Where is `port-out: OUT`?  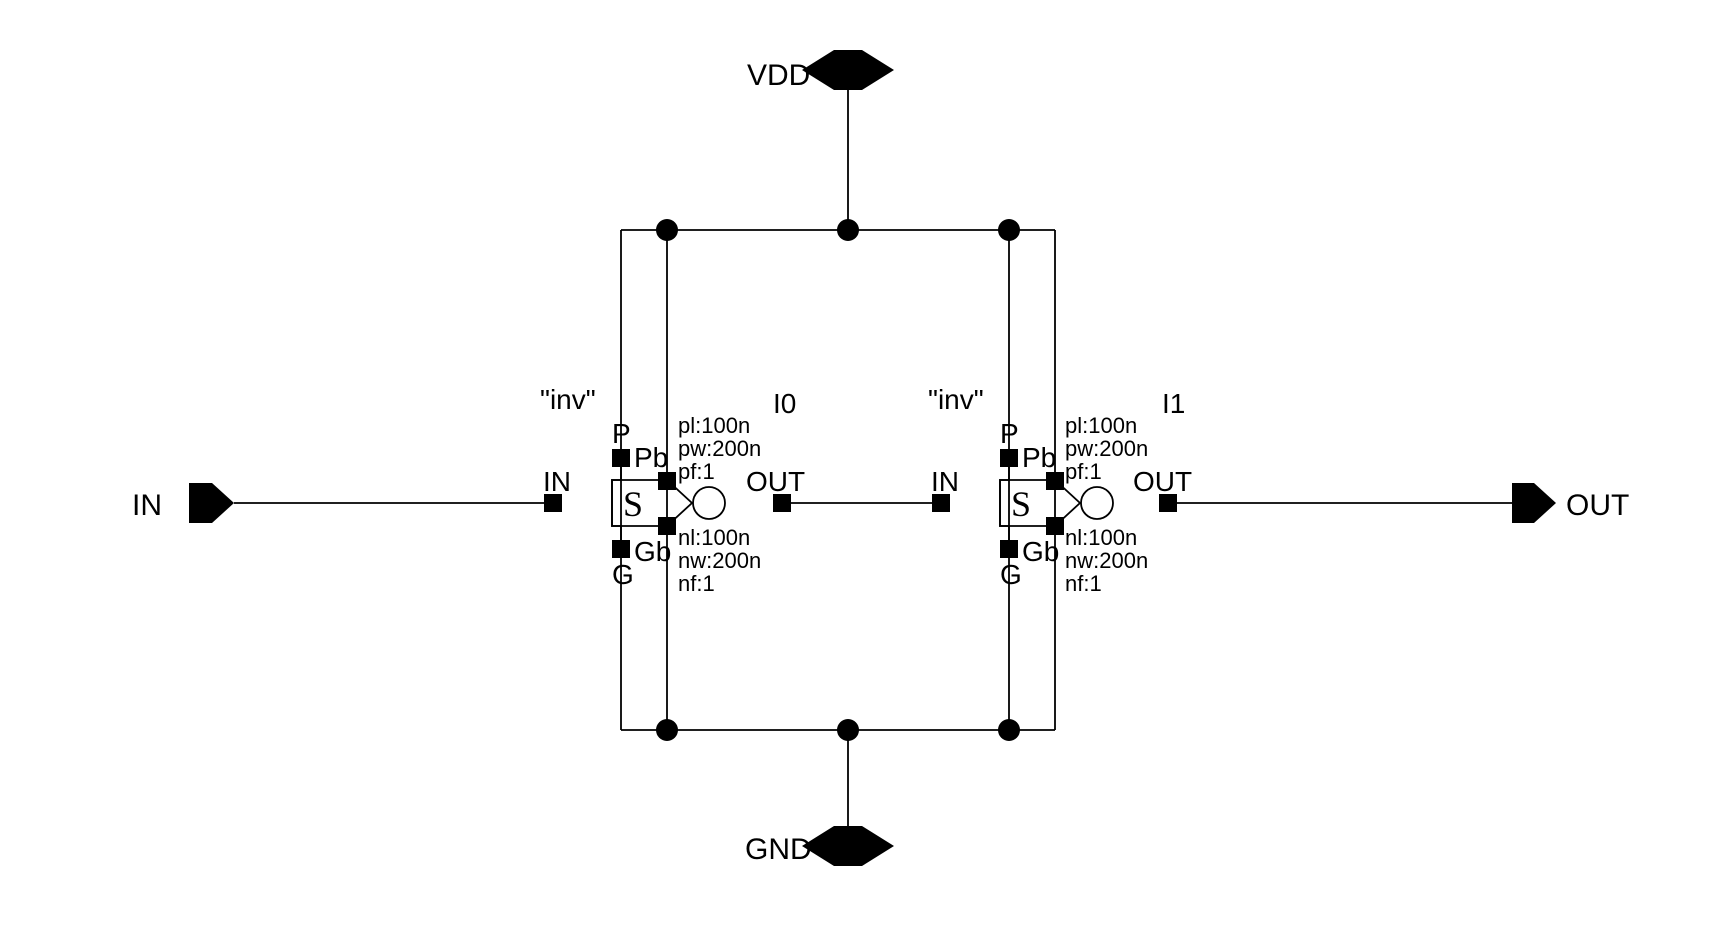 port-out: OUT is located at coordinates (1570, 503).